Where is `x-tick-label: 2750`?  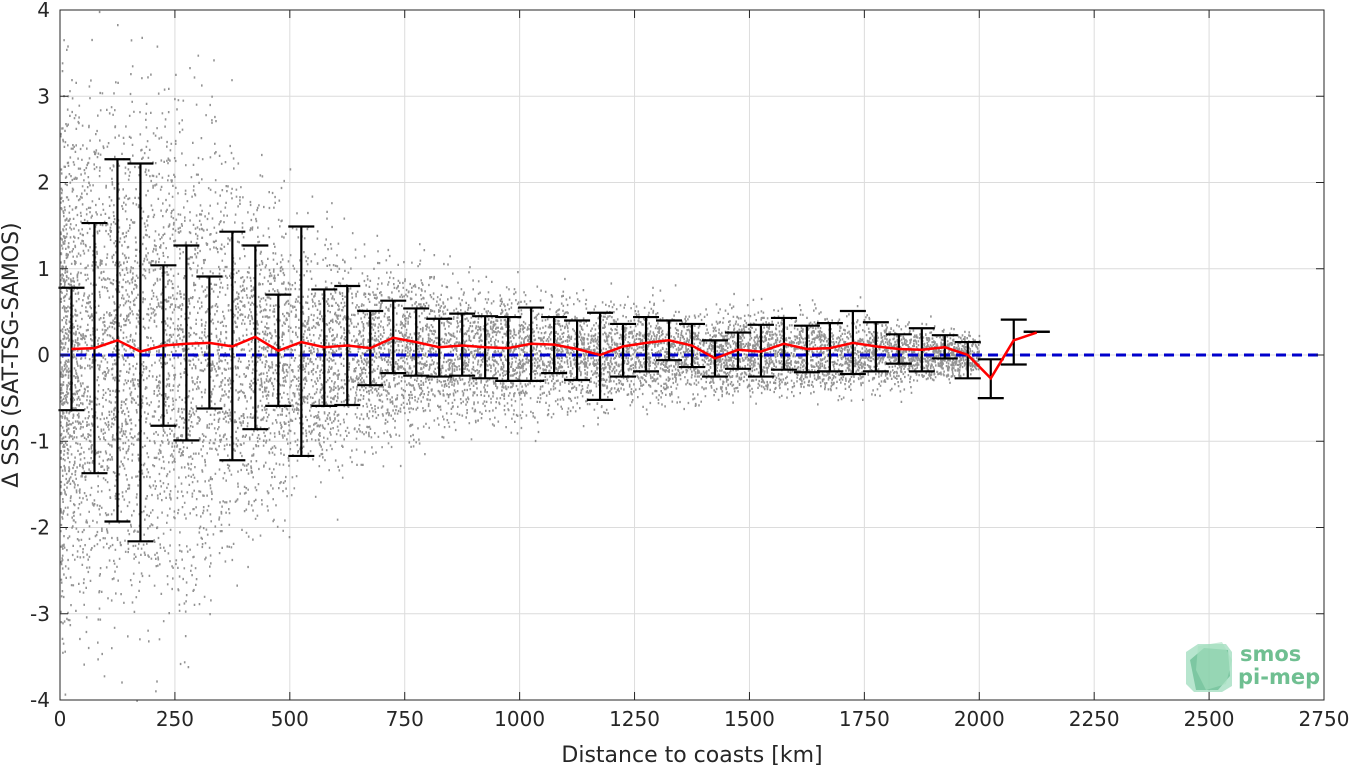
x-tick-label: 2750 is located at coordinates (1324, 719).